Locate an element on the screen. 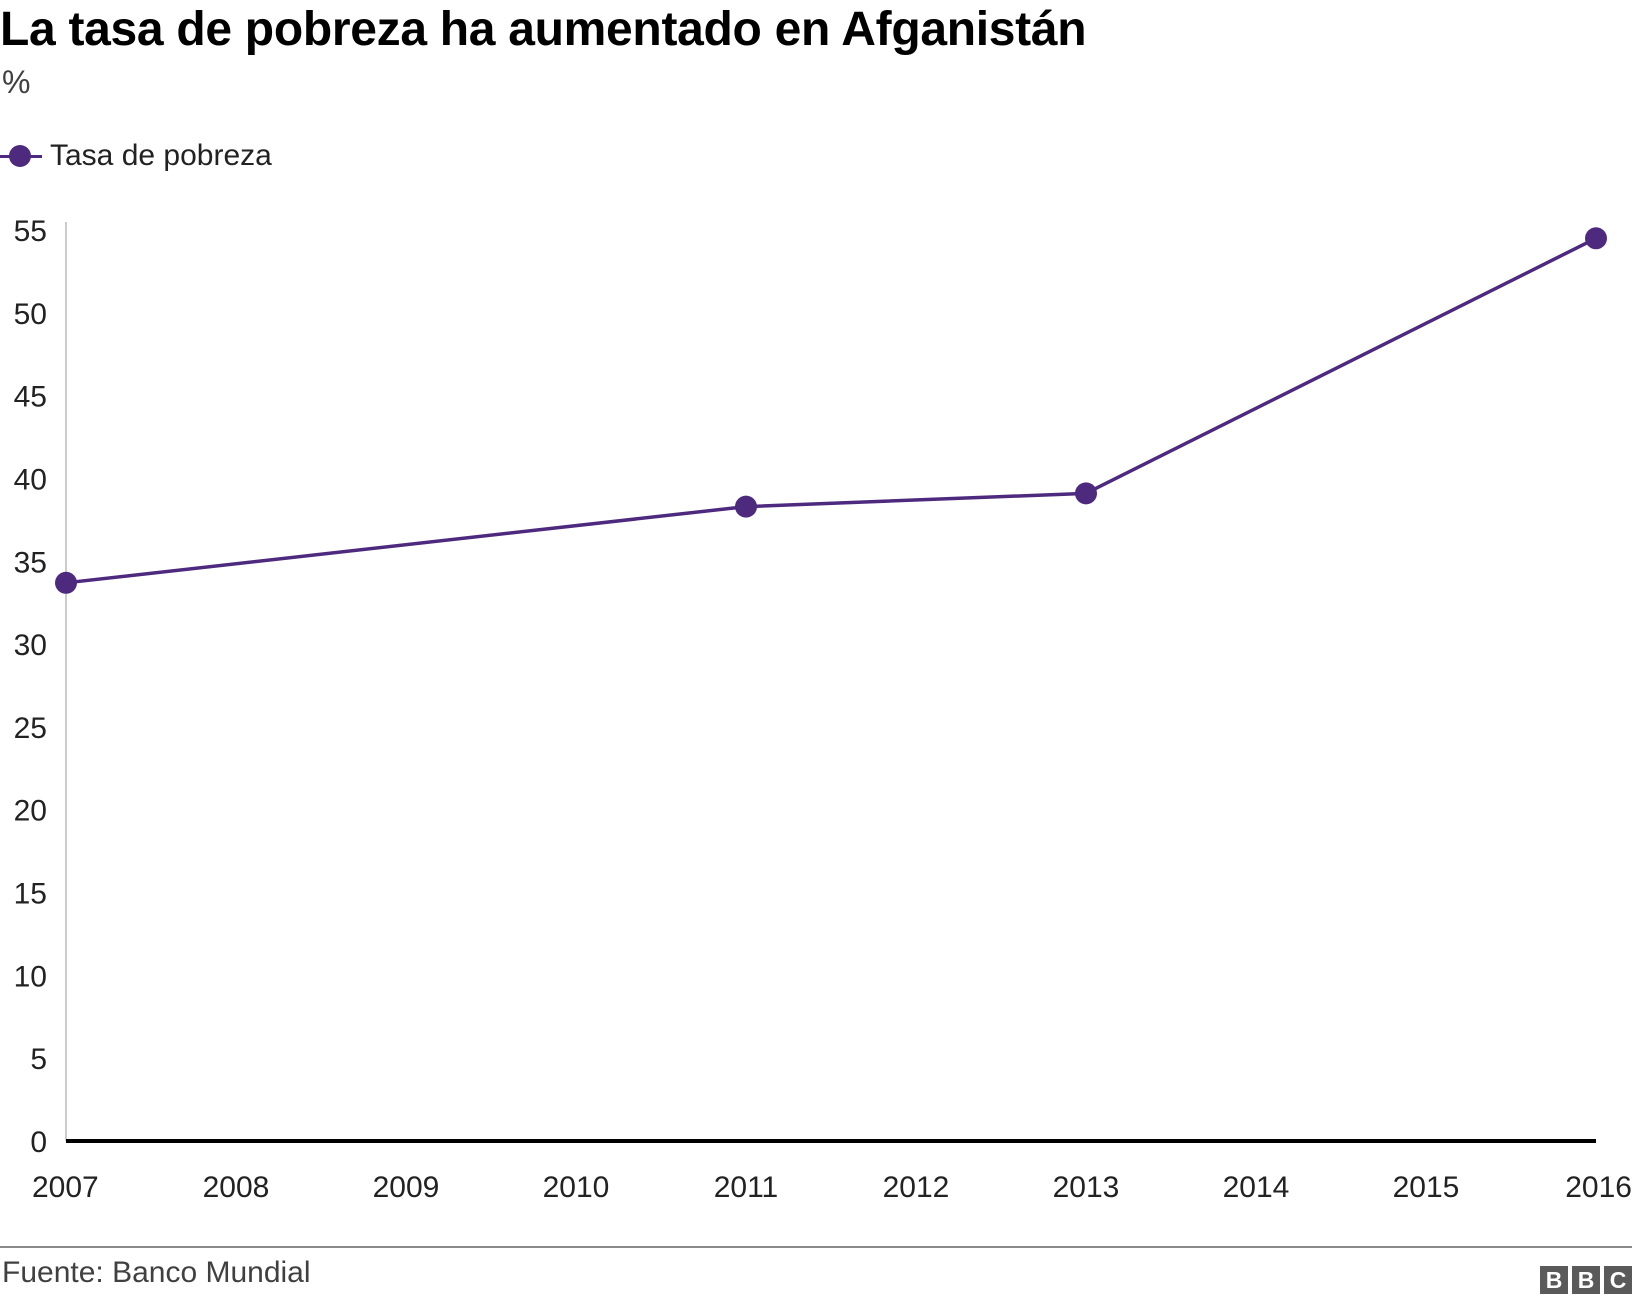 The image size is (1632, 1302). data-point-2016 is located at coordinates (1596, 238).